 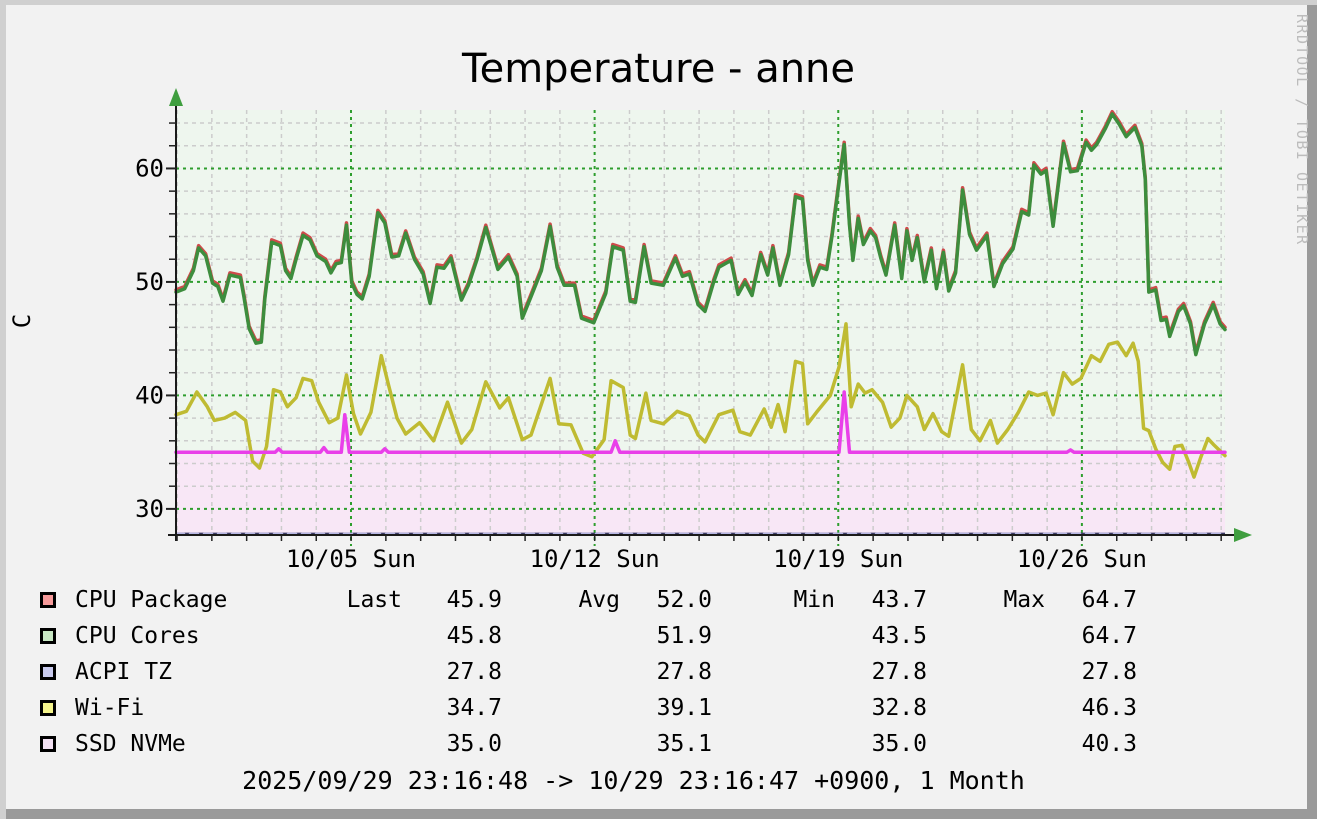 What do you see at coordinates (684, 708) in the screenshot?
I see `avg-value: 39.1` at bounding box center [684, 708].